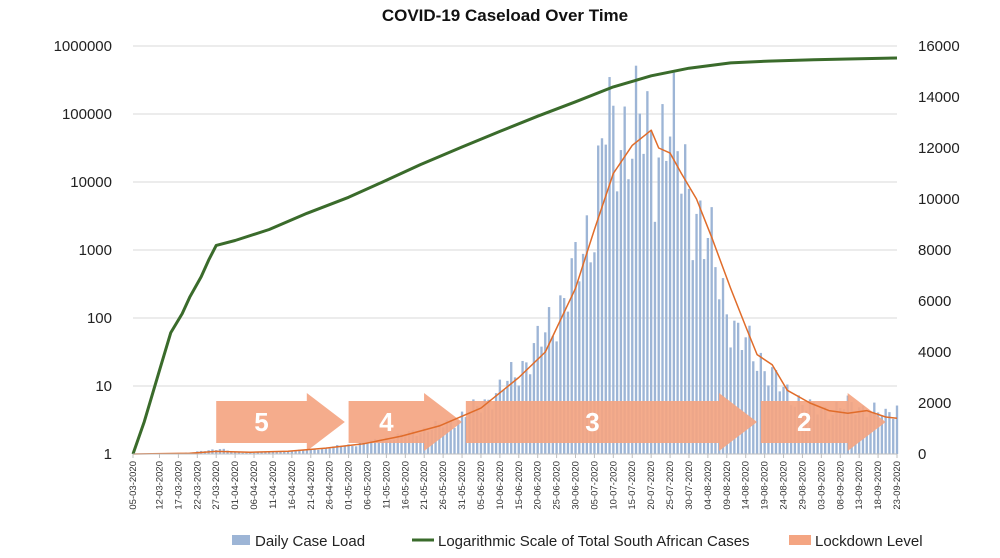 The height and width of the screenshot is (558, 1000). What do you see at coordinates (859, 485) in the screenshot?
I see `x-tick-label: 13-09-2020` at bounding box center [859, 485].